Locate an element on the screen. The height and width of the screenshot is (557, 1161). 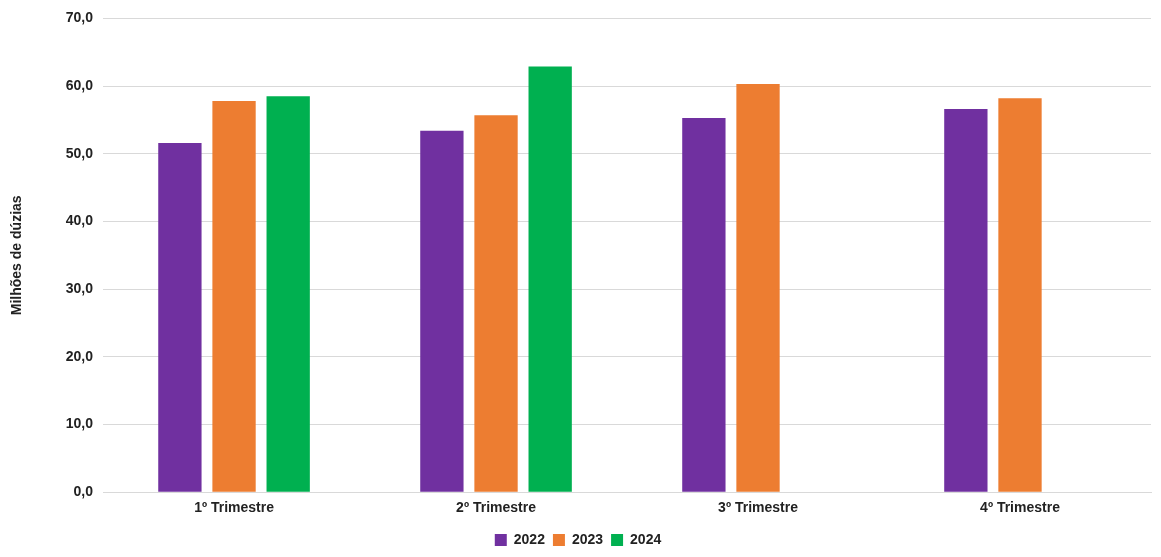
y-tick-label: 30,0 is located at coordinates (79, 288).